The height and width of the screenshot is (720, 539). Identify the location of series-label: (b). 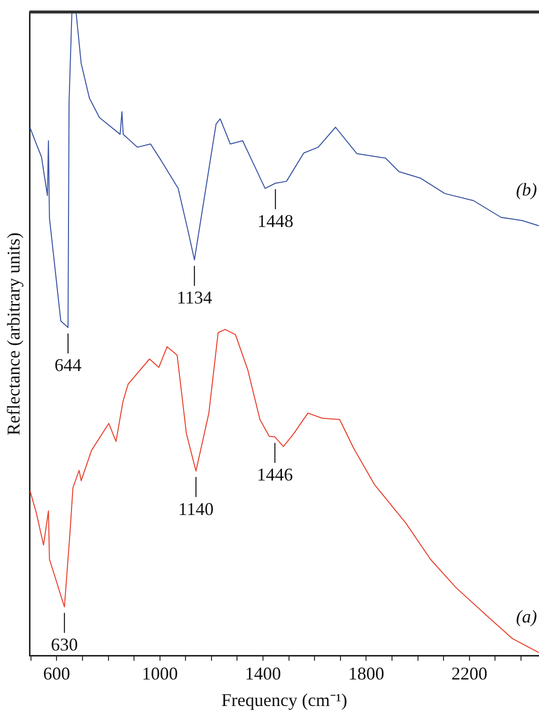
(526, 189).